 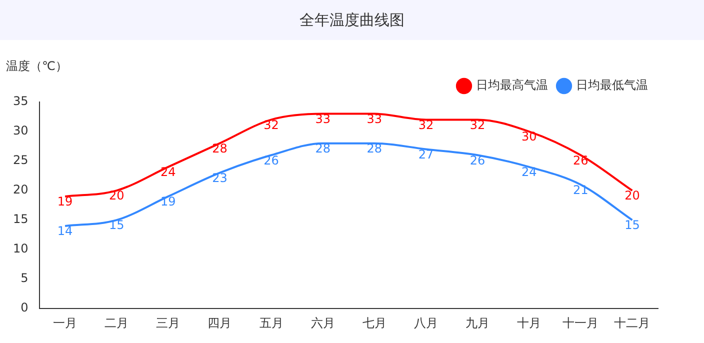 I want to click on x-tick-label: 七月, so click(x=374, y=323).